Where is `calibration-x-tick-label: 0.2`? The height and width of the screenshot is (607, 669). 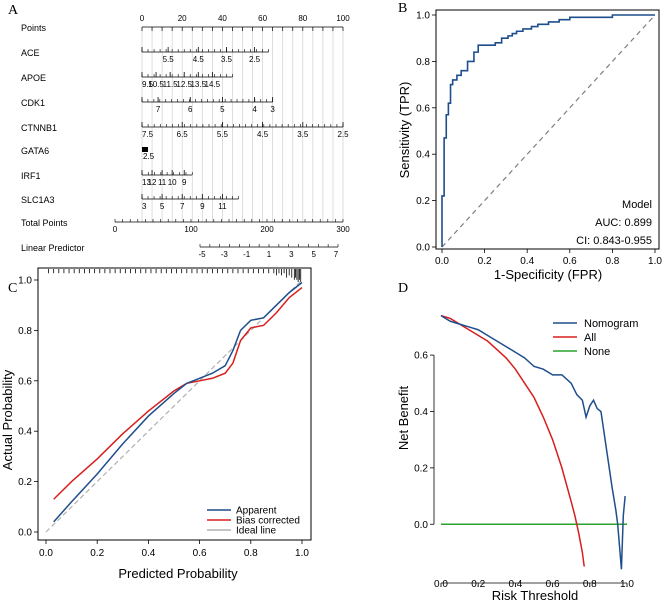 calibration-x-tick-label: 0.2 is located at coordinates (97, 553).